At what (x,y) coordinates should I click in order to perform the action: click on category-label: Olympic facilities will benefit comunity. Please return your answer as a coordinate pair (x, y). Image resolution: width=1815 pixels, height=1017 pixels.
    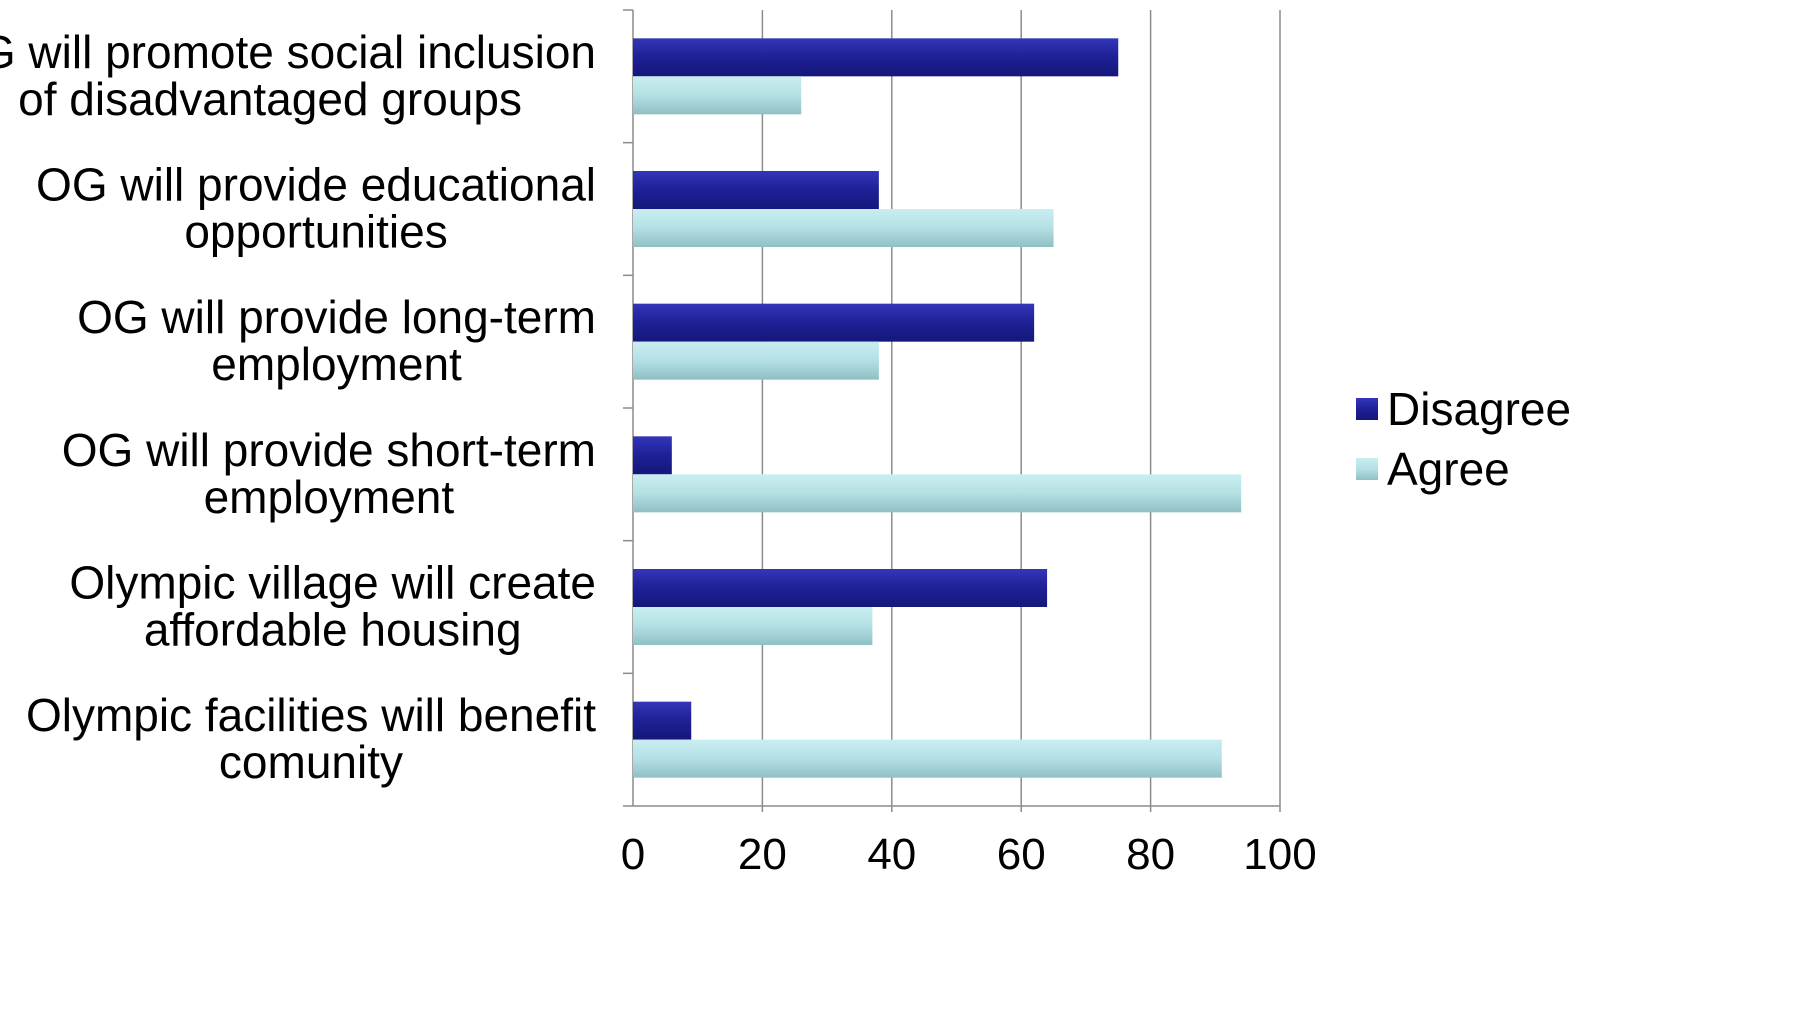
    Looking at the image, I should click on (311, 738).